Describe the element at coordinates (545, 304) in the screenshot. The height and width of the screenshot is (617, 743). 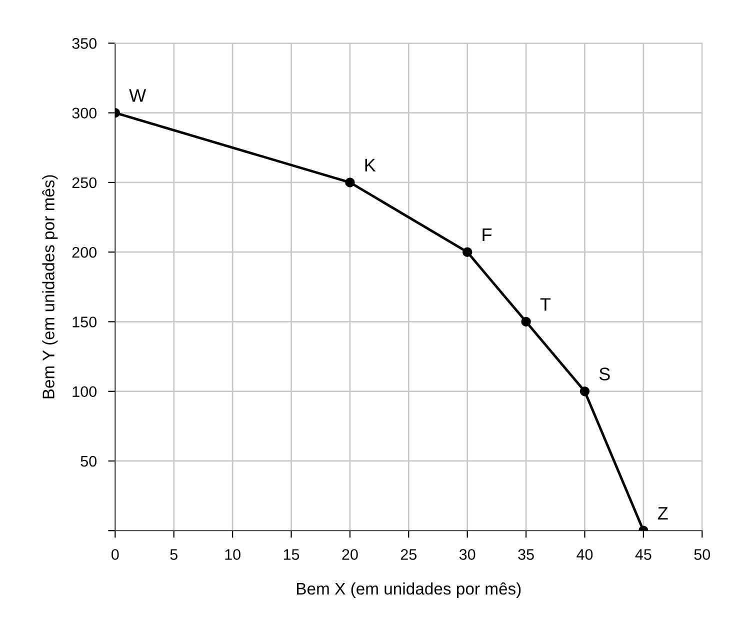
I see `annotation: T` at that location.